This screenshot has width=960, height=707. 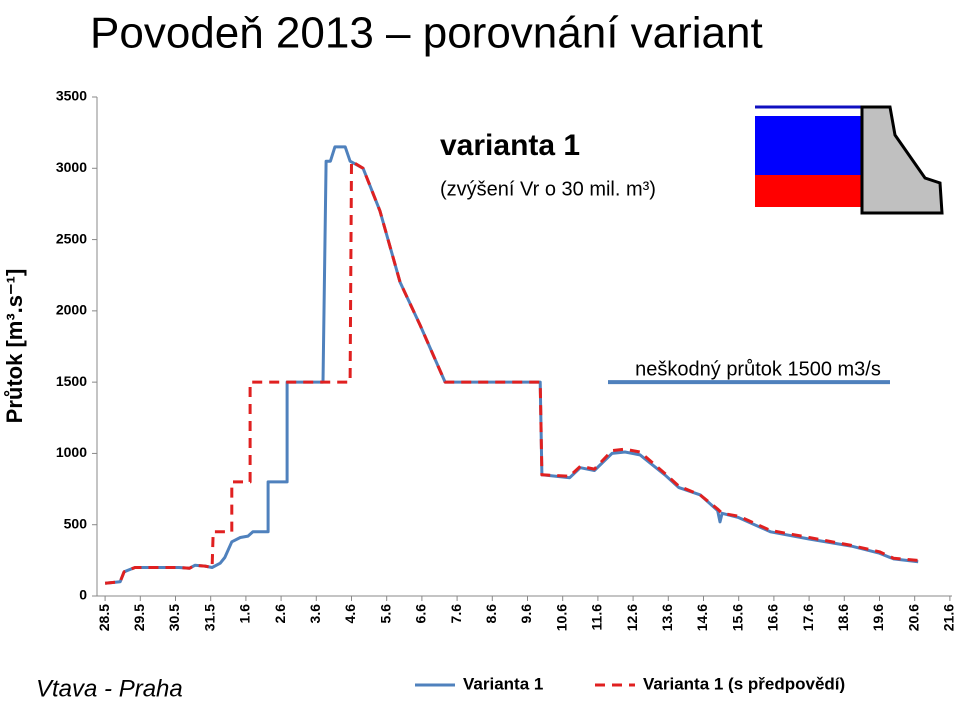 What do you see at coordinates (76, 523) in the screenshot?
I see `y-tick-label: 500` at bounding box center [76, 523].